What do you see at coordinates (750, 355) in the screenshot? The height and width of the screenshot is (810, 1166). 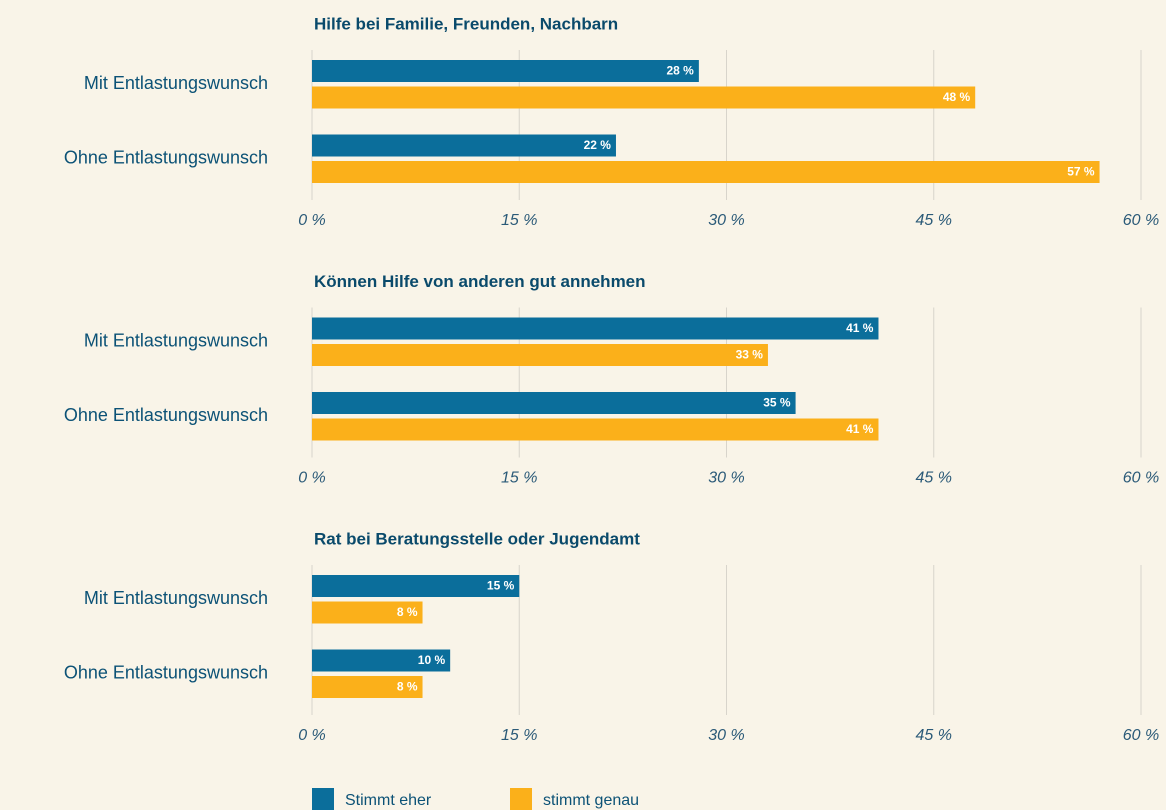 I see `value-label: 33 %` at bounding box center [750, 355].